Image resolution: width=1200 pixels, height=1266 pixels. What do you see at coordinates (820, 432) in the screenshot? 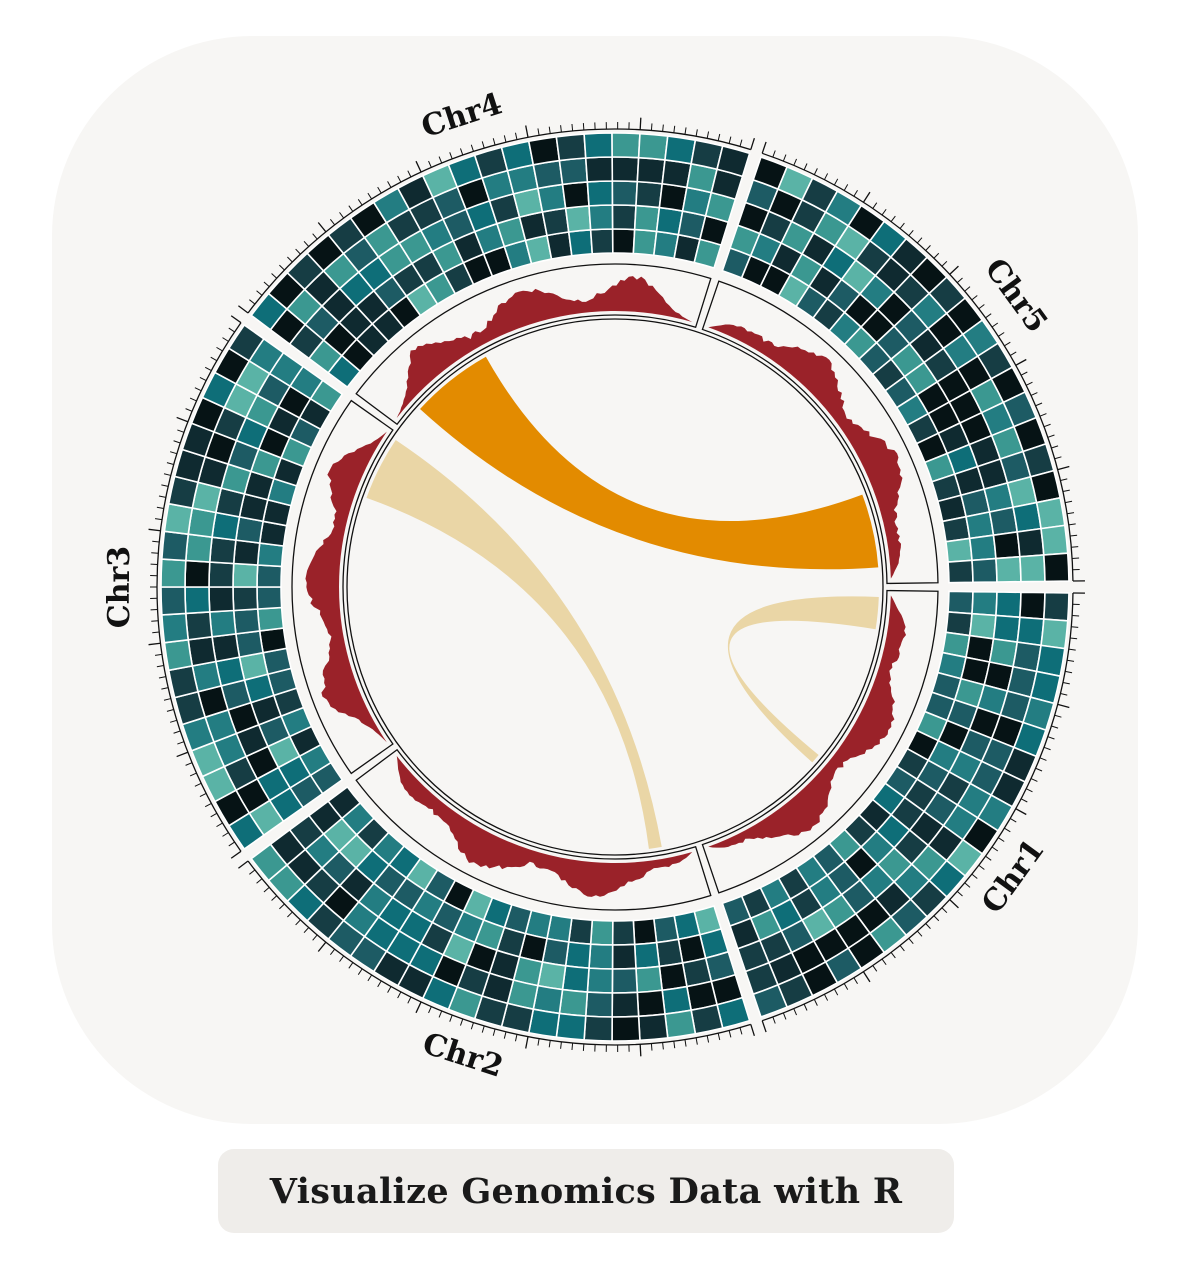
I see `area-frame-Chr5` at bounding box center [820, 432].